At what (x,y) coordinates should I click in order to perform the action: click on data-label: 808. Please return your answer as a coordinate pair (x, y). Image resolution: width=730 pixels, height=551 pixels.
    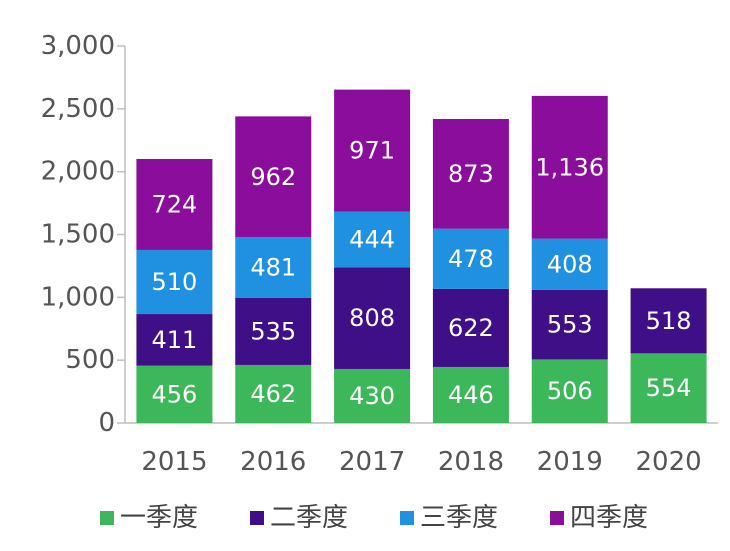
    Looking at the image, I should click on (372, 318).